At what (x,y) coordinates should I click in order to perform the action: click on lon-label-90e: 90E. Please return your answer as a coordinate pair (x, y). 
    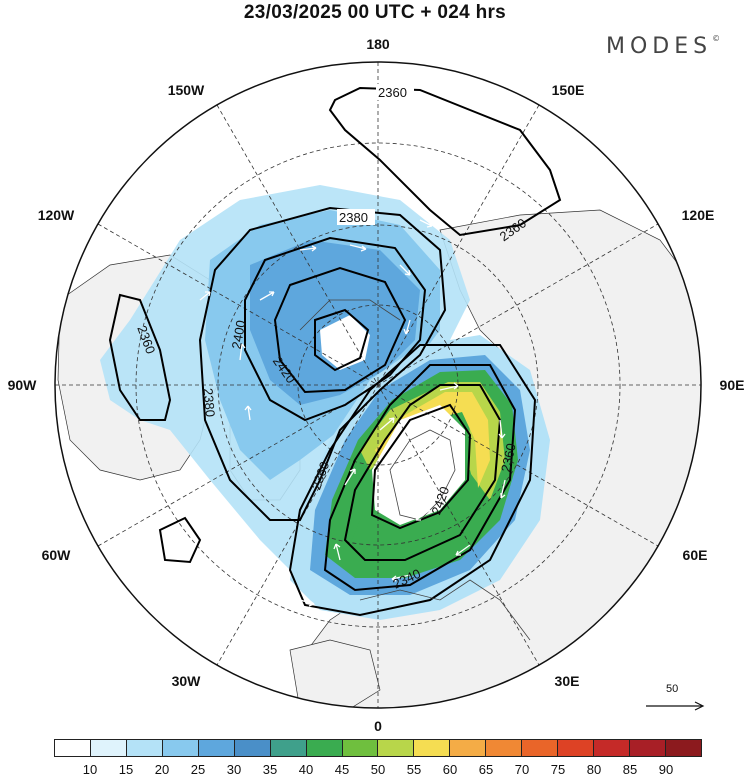
    Looking at the image, I should click on (732, 385).